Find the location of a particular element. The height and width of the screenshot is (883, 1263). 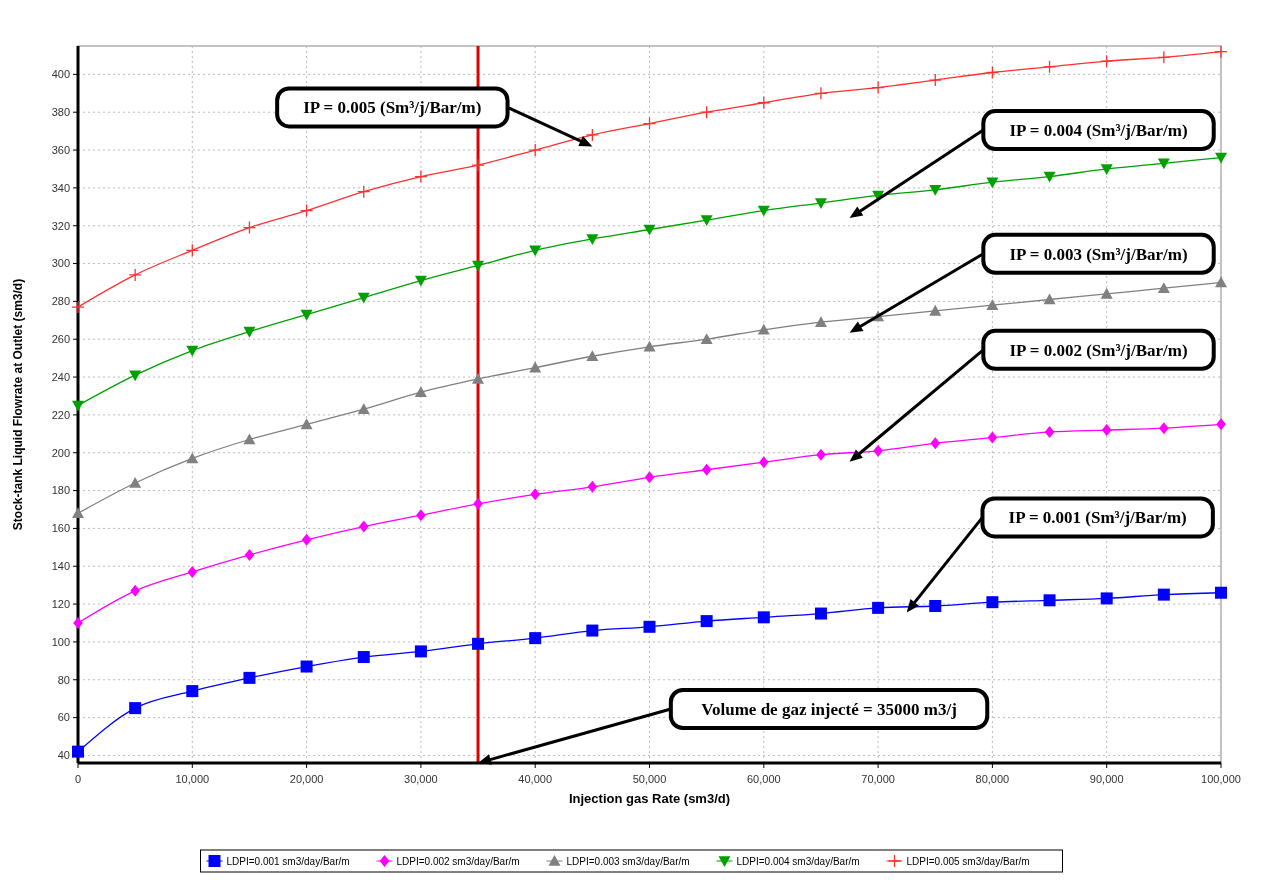

x-tick-label: 70,000 is located at coordinates (878, 779).